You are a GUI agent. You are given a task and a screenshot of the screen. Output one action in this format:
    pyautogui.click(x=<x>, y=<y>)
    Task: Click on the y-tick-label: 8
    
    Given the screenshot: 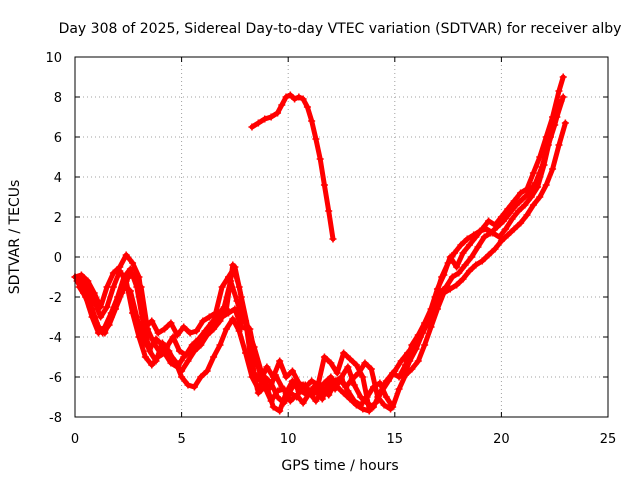 What is the action you would take?
    pyautogui.click(x=58, y=98)
    